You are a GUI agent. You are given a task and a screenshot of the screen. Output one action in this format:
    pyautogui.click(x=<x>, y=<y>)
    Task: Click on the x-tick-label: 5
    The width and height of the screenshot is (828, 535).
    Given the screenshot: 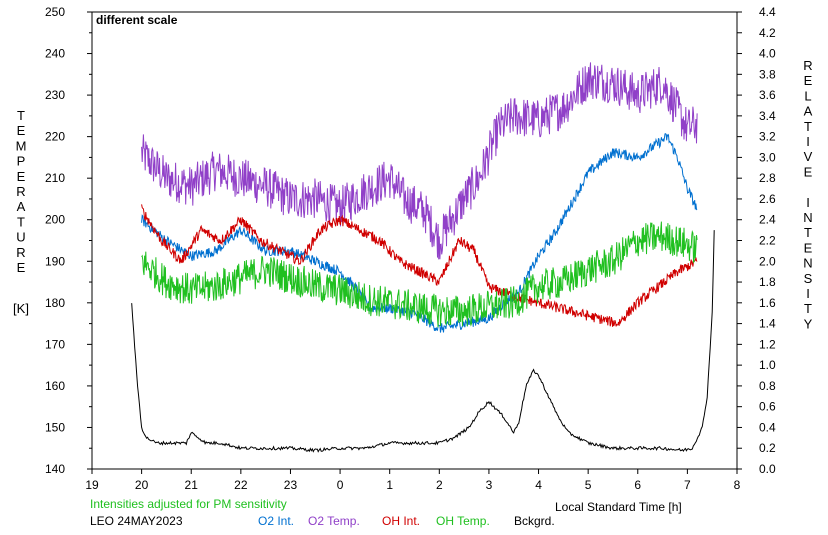 What is the action you would take?
    pyautogui.click(x=588, y=485)
    